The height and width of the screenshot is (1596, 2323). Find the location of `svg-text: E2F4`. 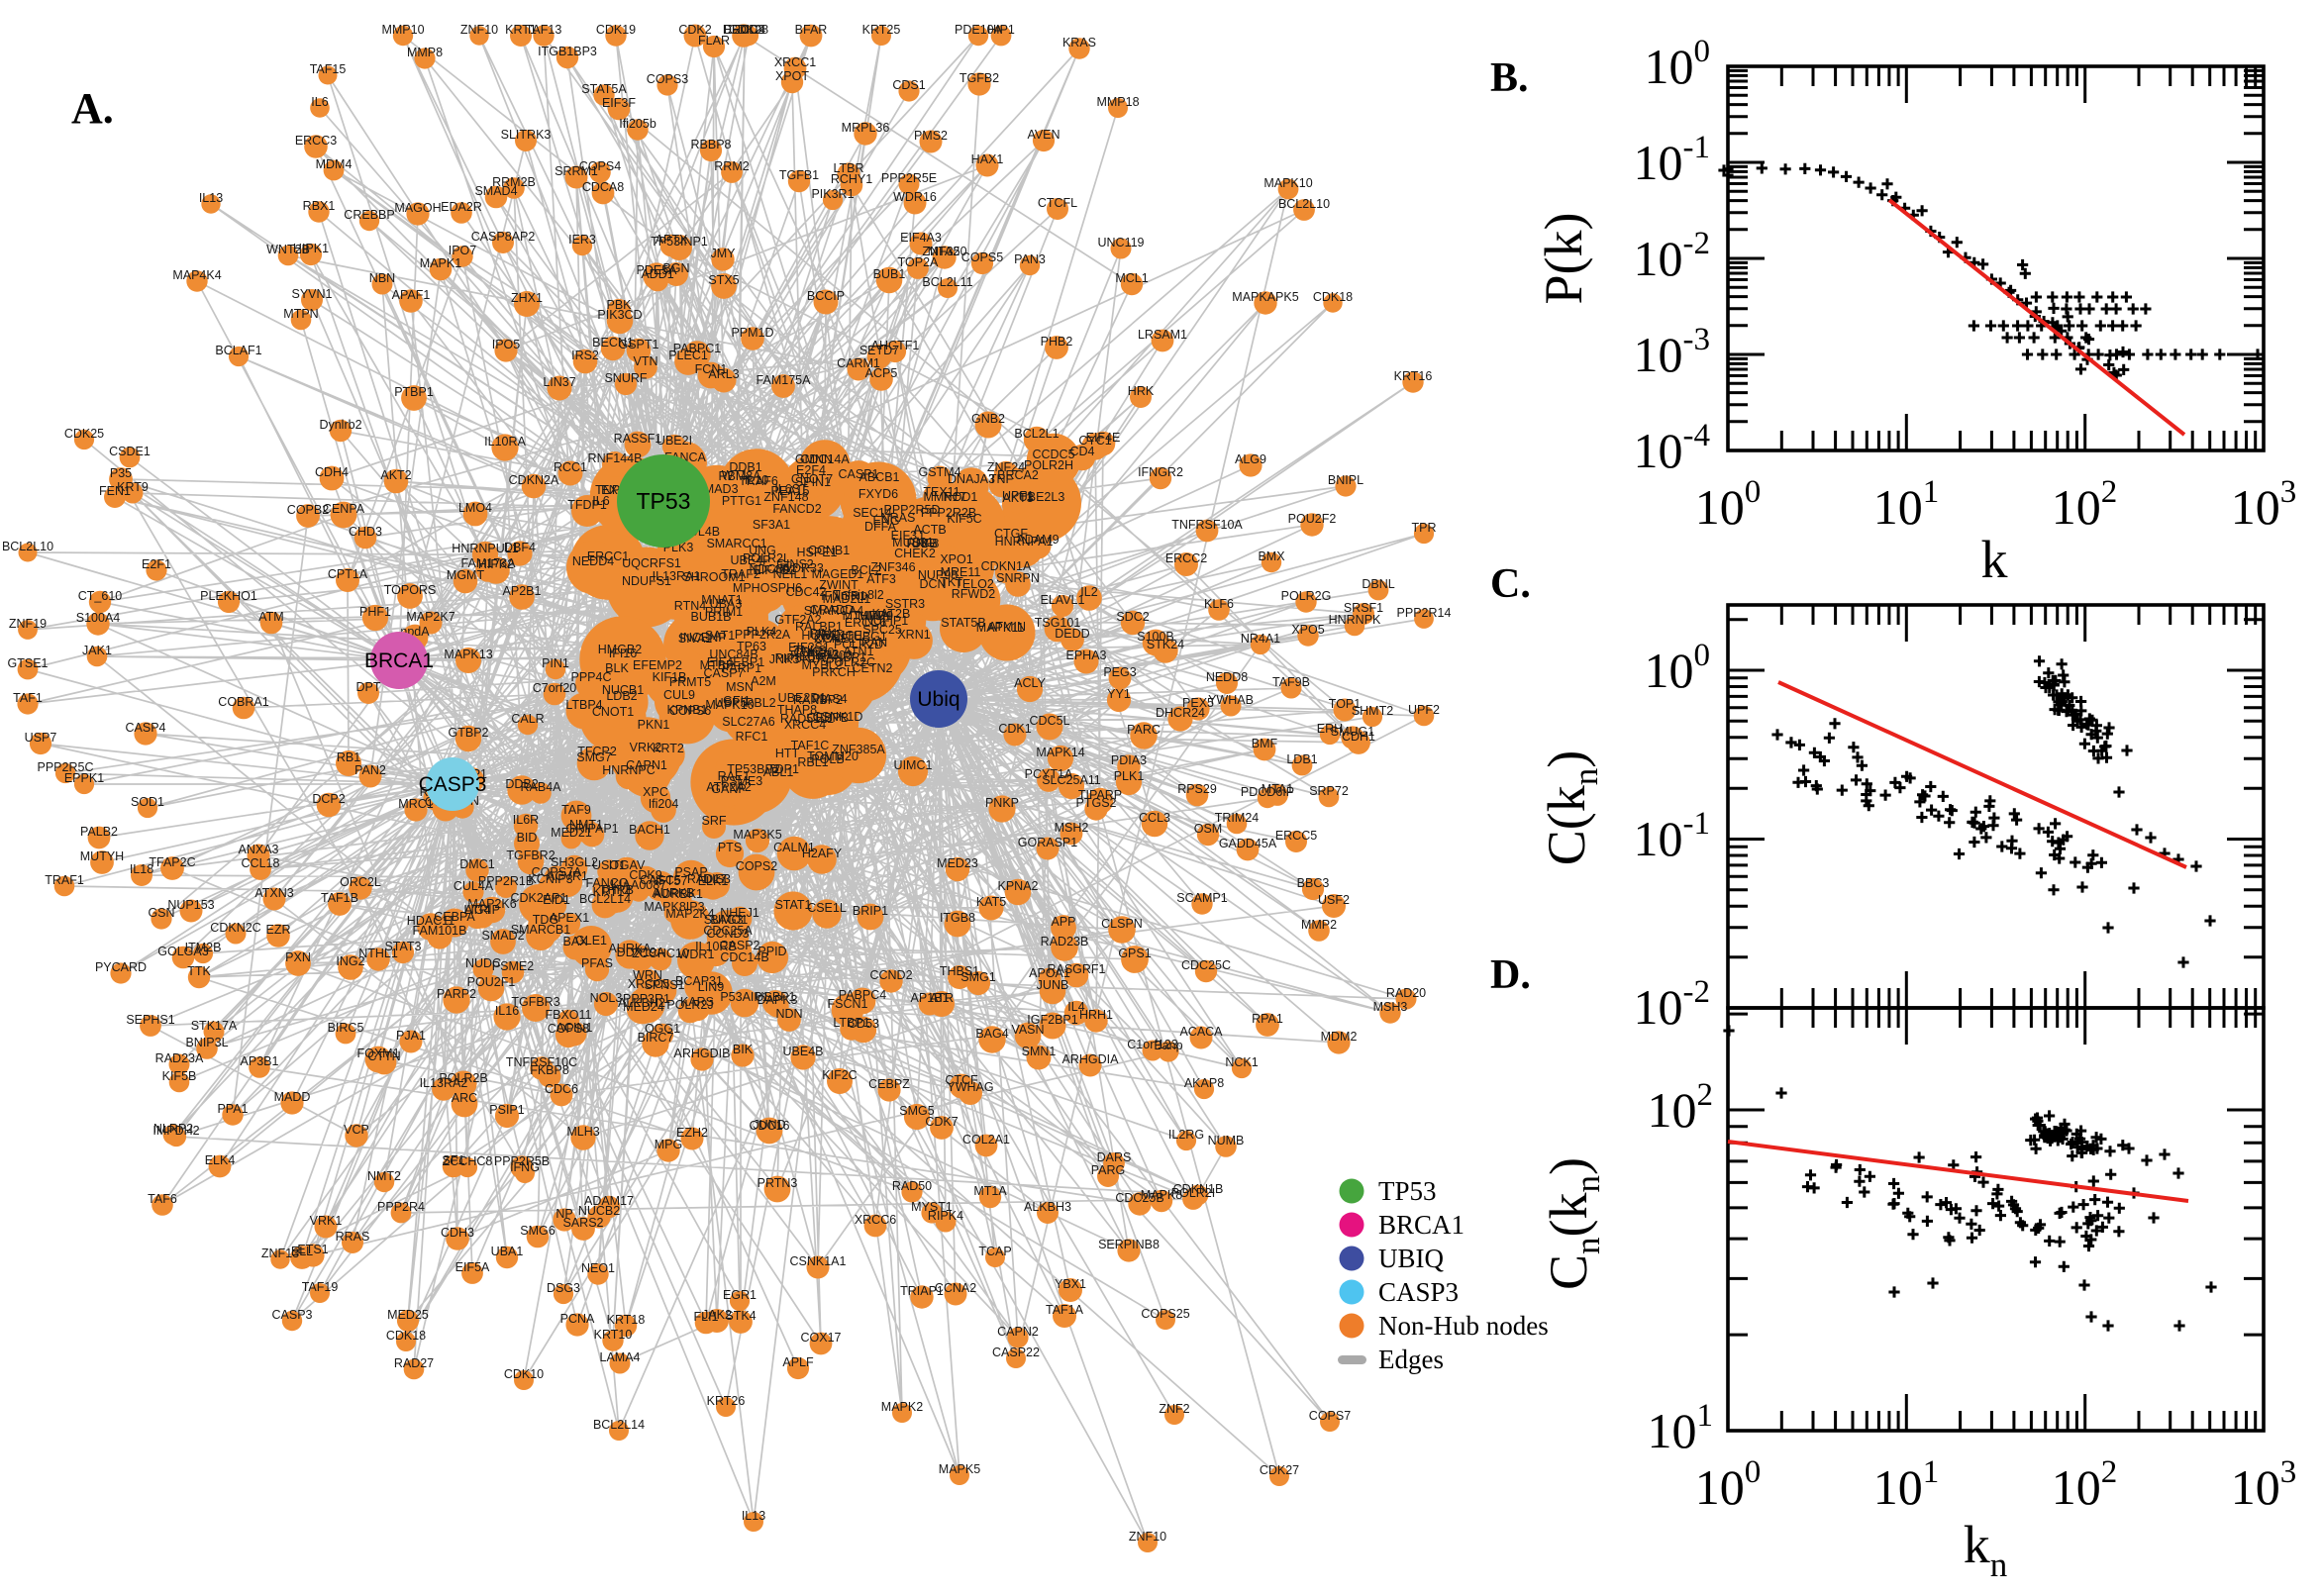

svg-text: E2F4 is located at coordinates (811, 470).